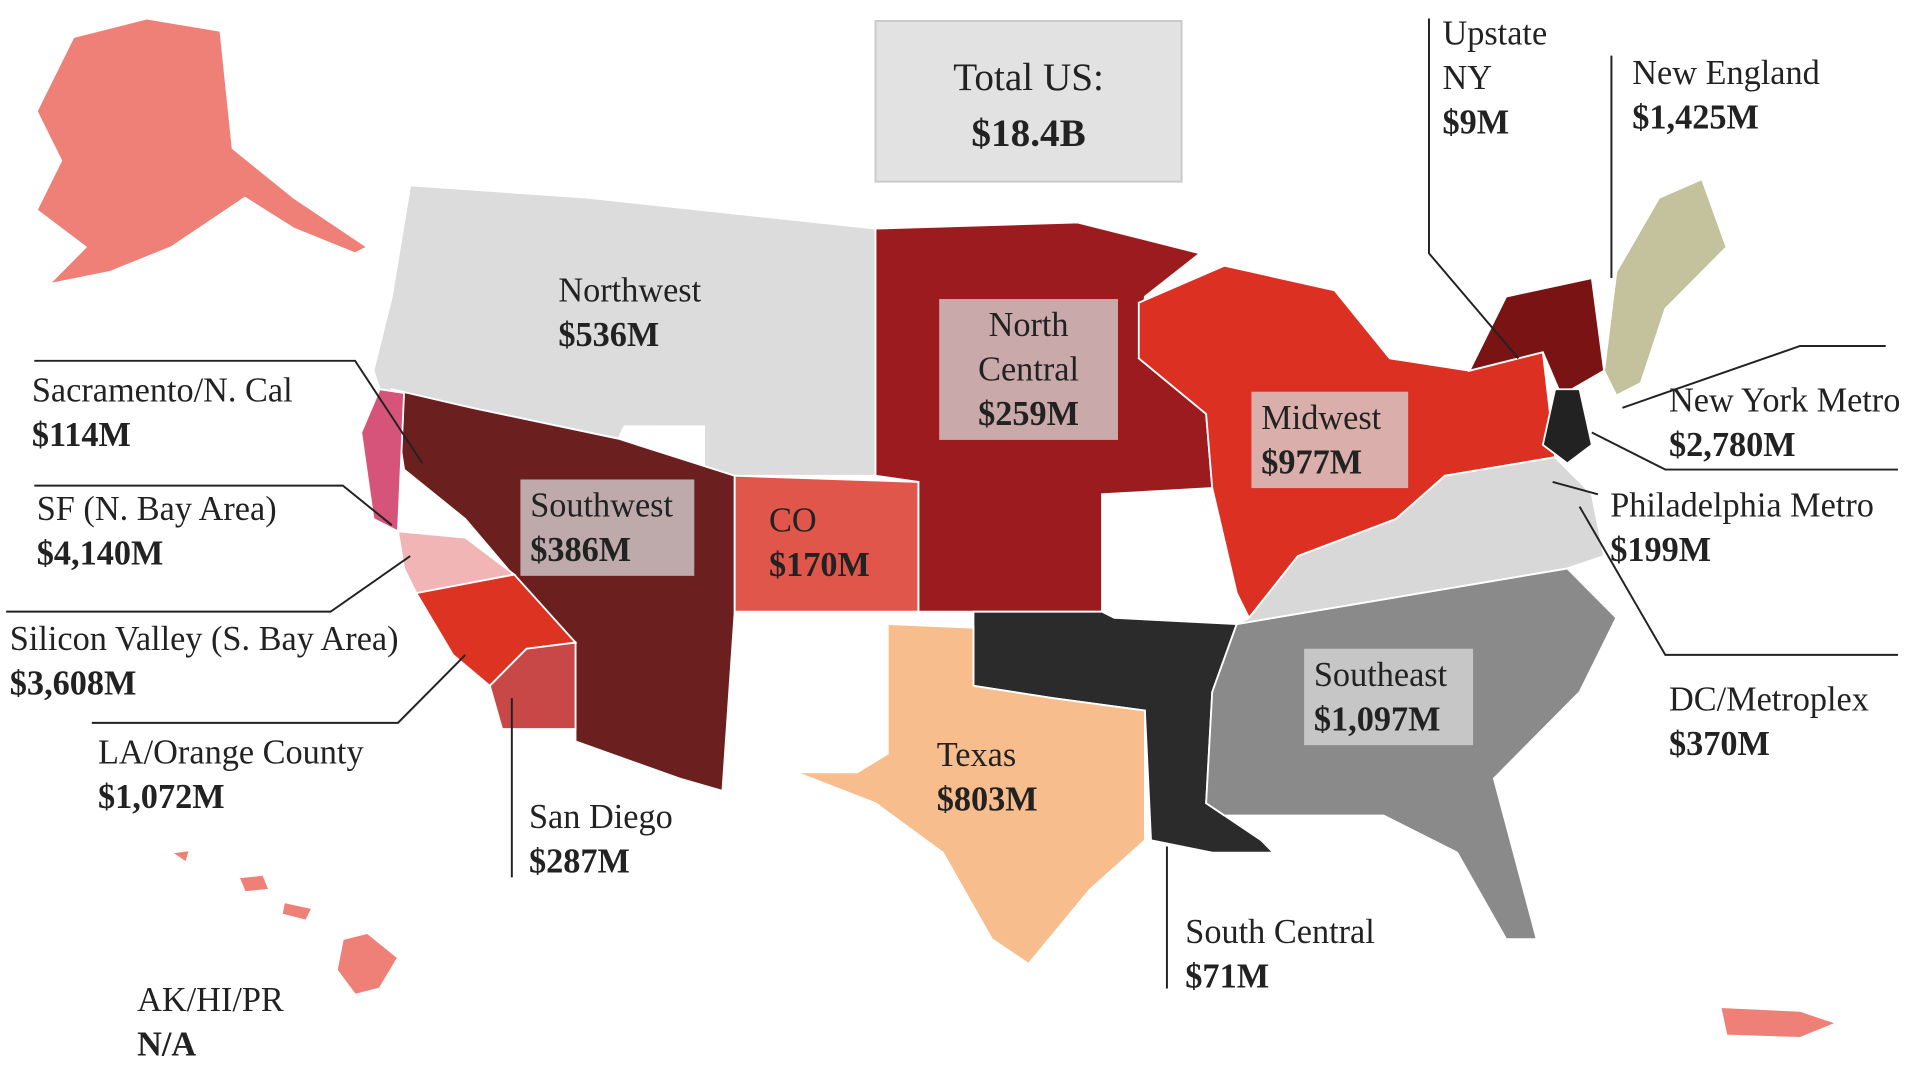 This screenshot has width=1920, height=1080. I want to click on total-value: $18.4B, so click(1028, 133).